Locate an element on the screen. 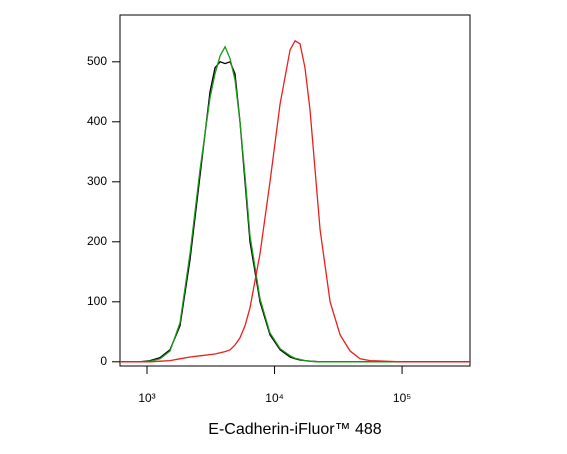 The width and height of the screenshot is (567, 454). y-tick-label: 500 is located at coordinates (97, 61).